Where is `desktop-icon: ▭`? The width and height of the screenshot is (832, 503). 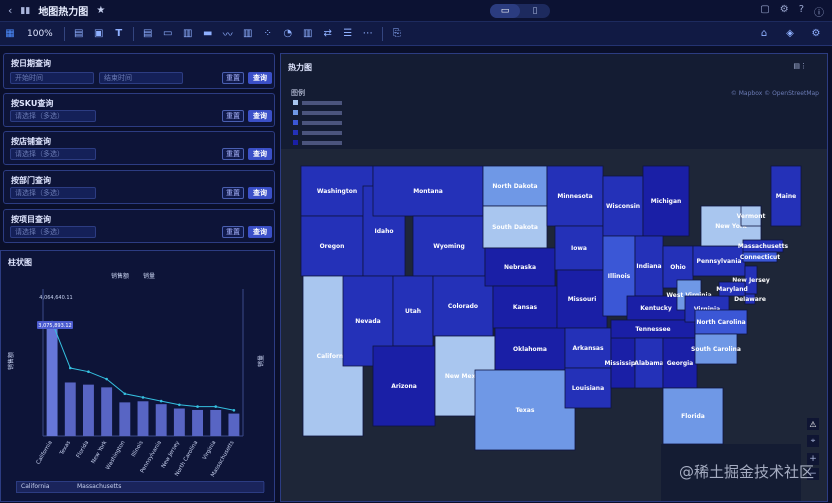
desktop-icon: ▭ is located at coordinates (505, 11).